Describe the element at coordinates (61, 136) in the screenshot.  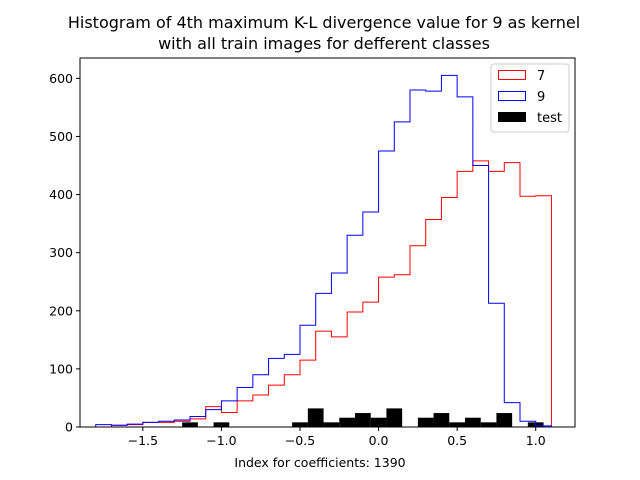
I see `y-tick-label: 500` at that location.